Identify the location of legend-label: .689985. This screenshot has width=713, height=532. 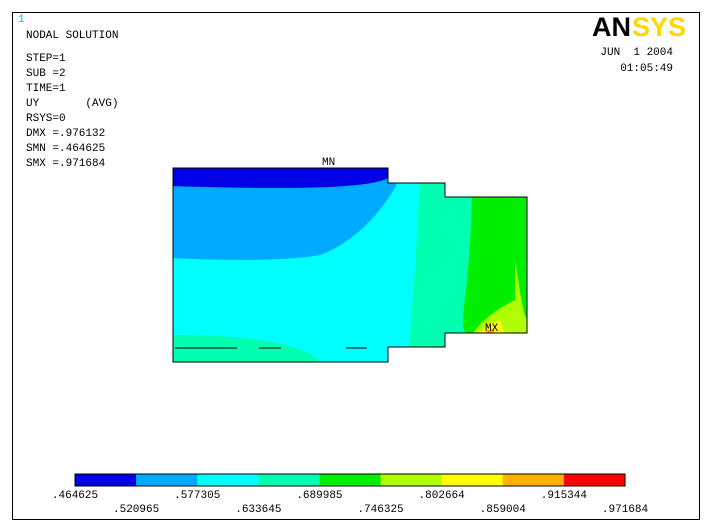
(319, 496).